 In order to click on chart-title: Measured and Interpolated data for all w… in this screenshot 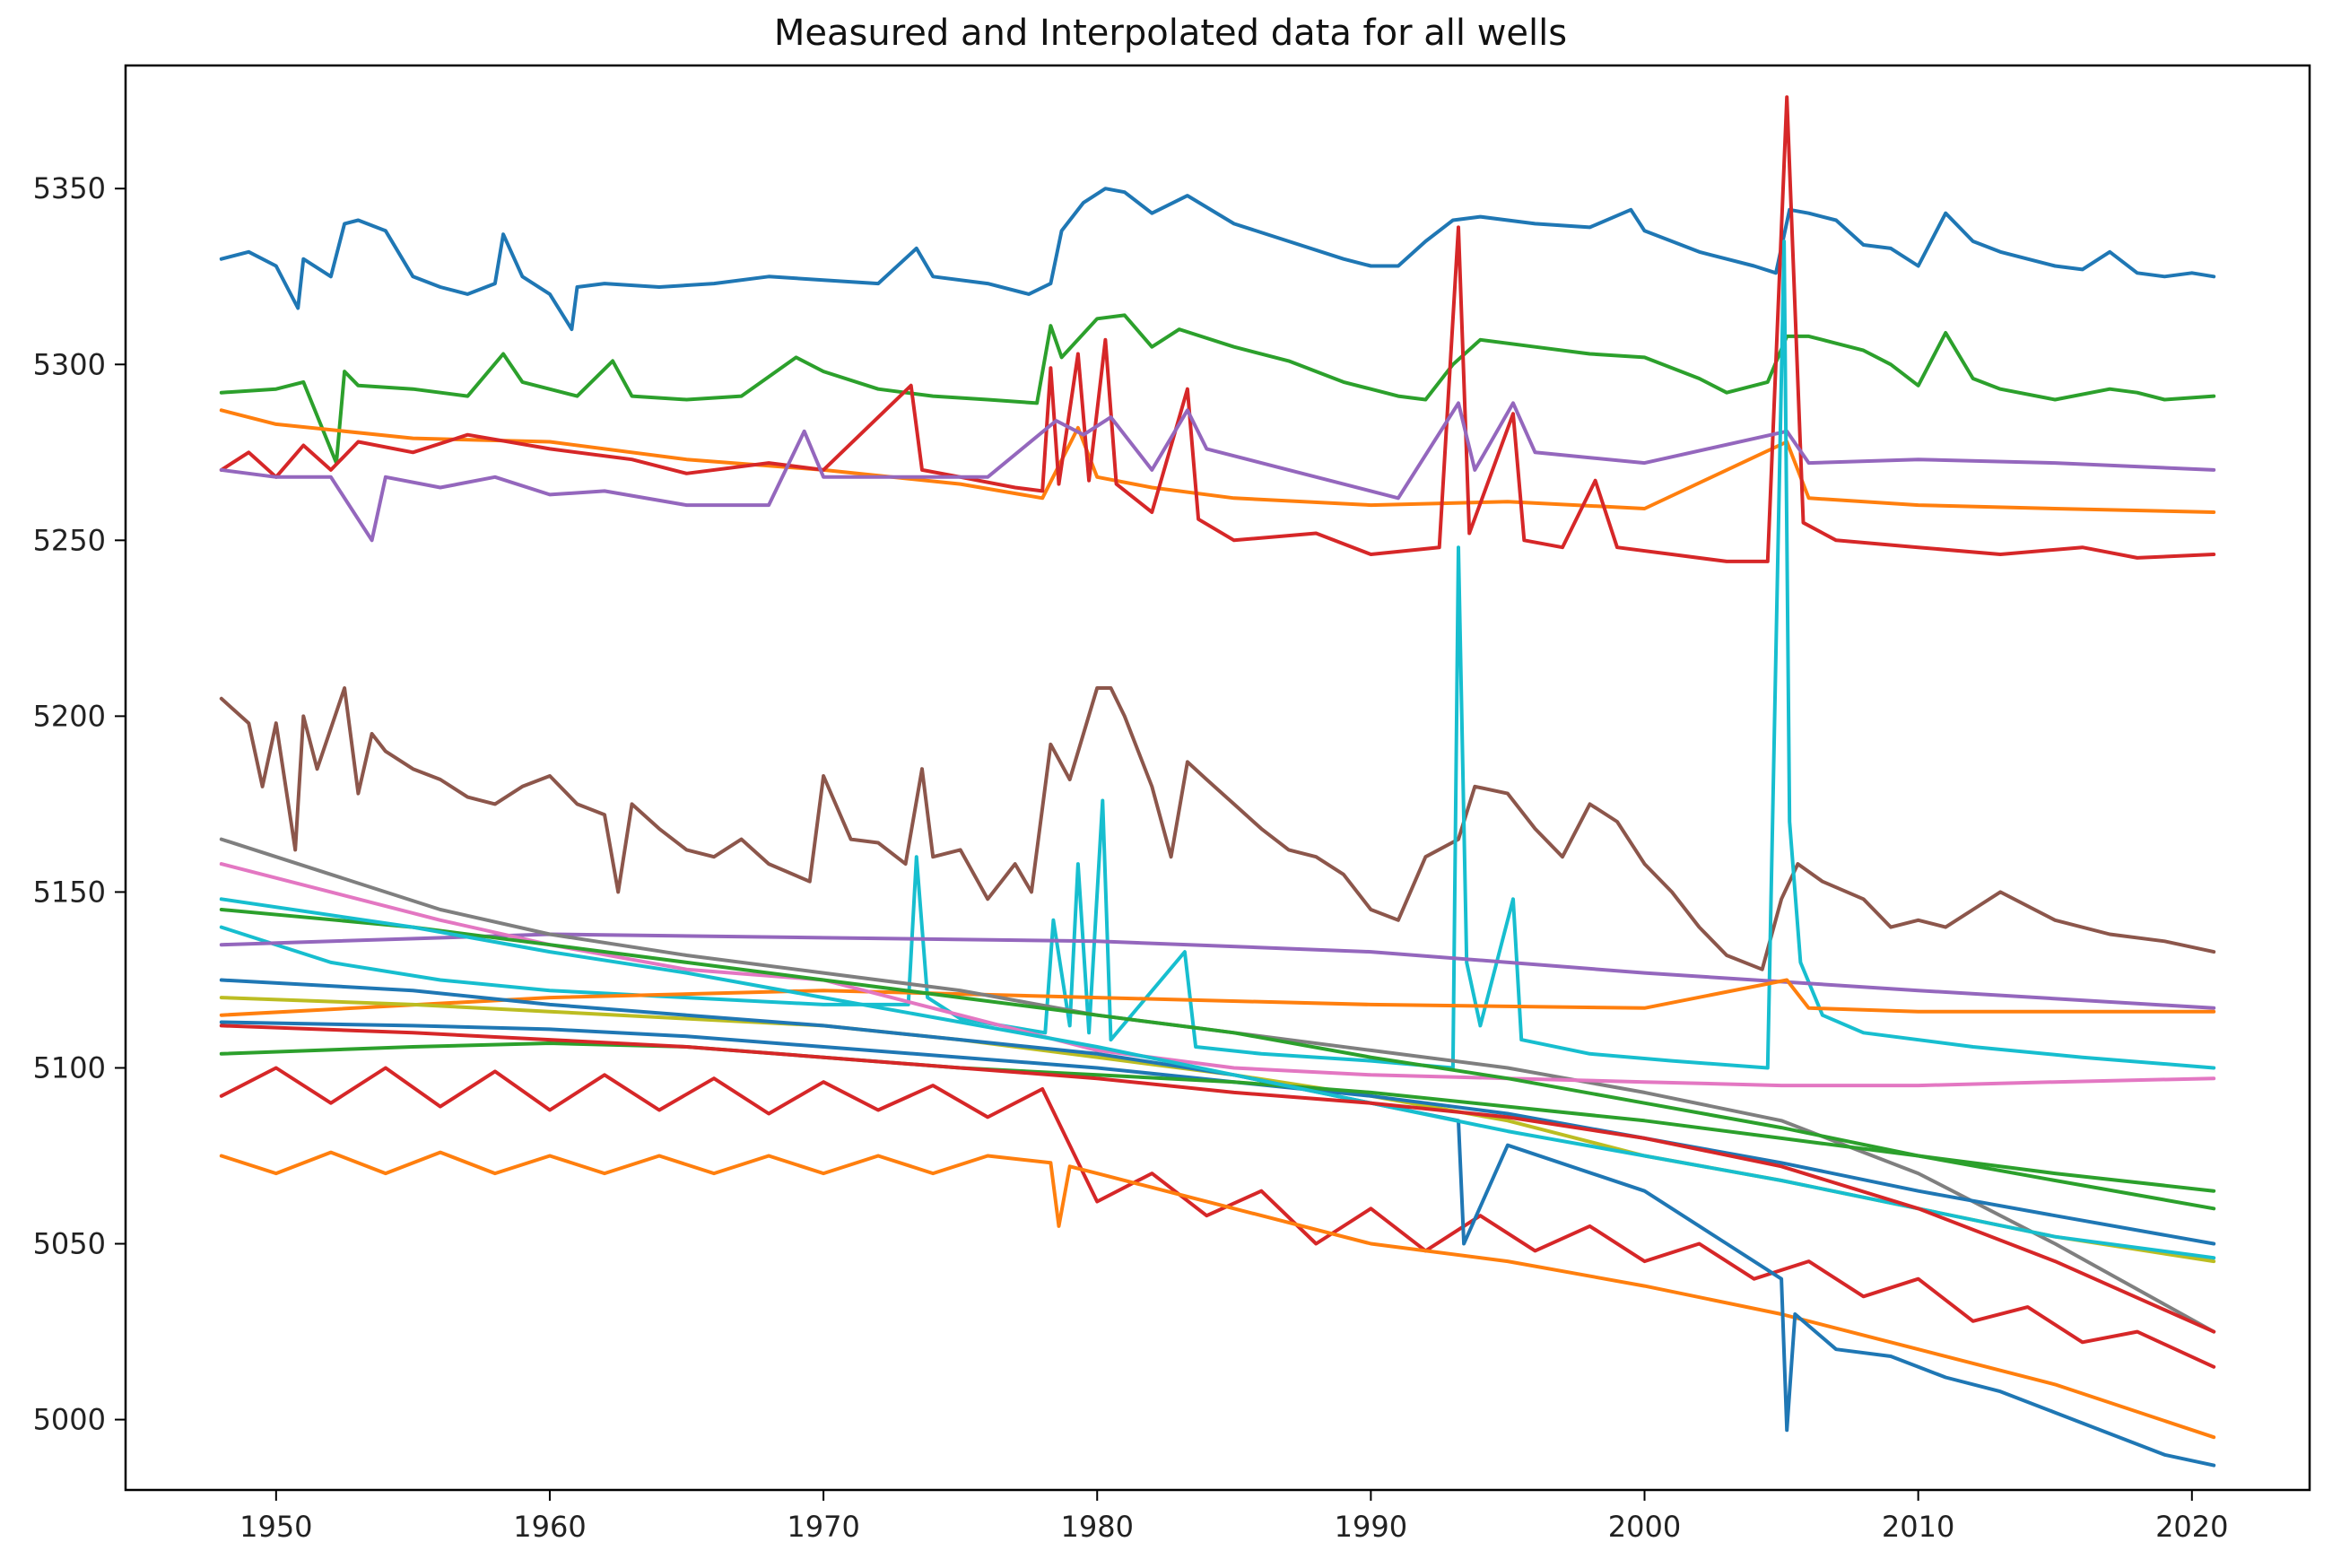, I will do `click(1170, 34)`.